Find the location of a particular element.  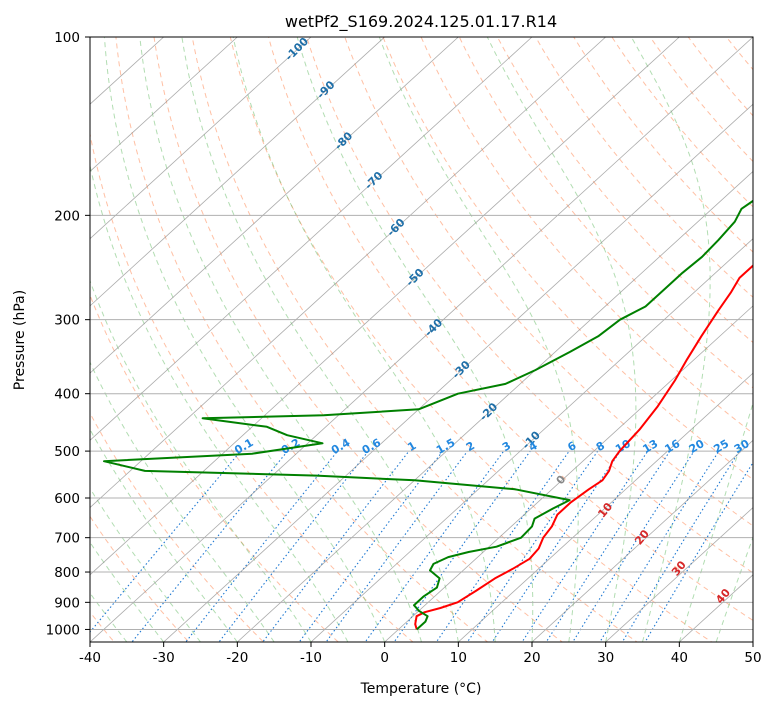

x-tick-label: 30 is located at coordinates (605, 658).